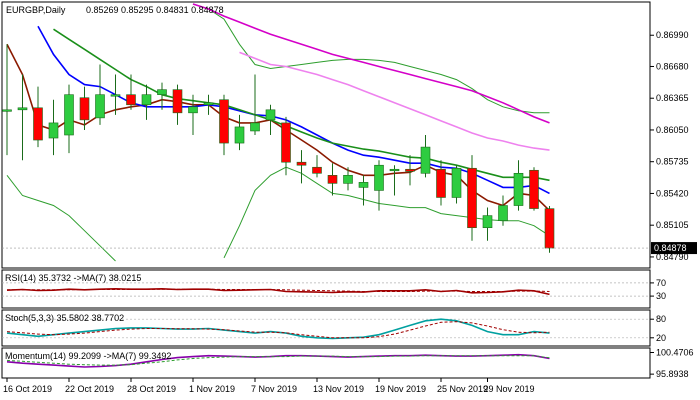  What do you see at coordinates (27, 389) in the screenshot?
I see `time-tick-label: 16 Oct 2019` at bounding box center [27, 389].